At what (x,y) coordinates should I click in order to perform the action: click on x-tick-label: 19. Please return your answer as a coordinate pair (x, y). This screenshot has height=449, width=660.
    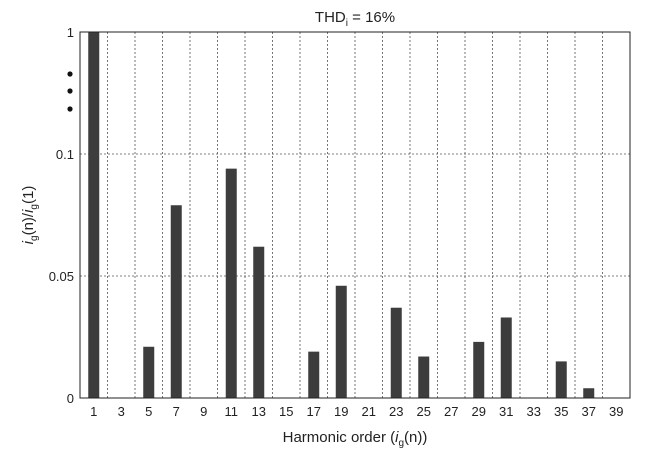
    Looking at the image, I should click on (341, 411).